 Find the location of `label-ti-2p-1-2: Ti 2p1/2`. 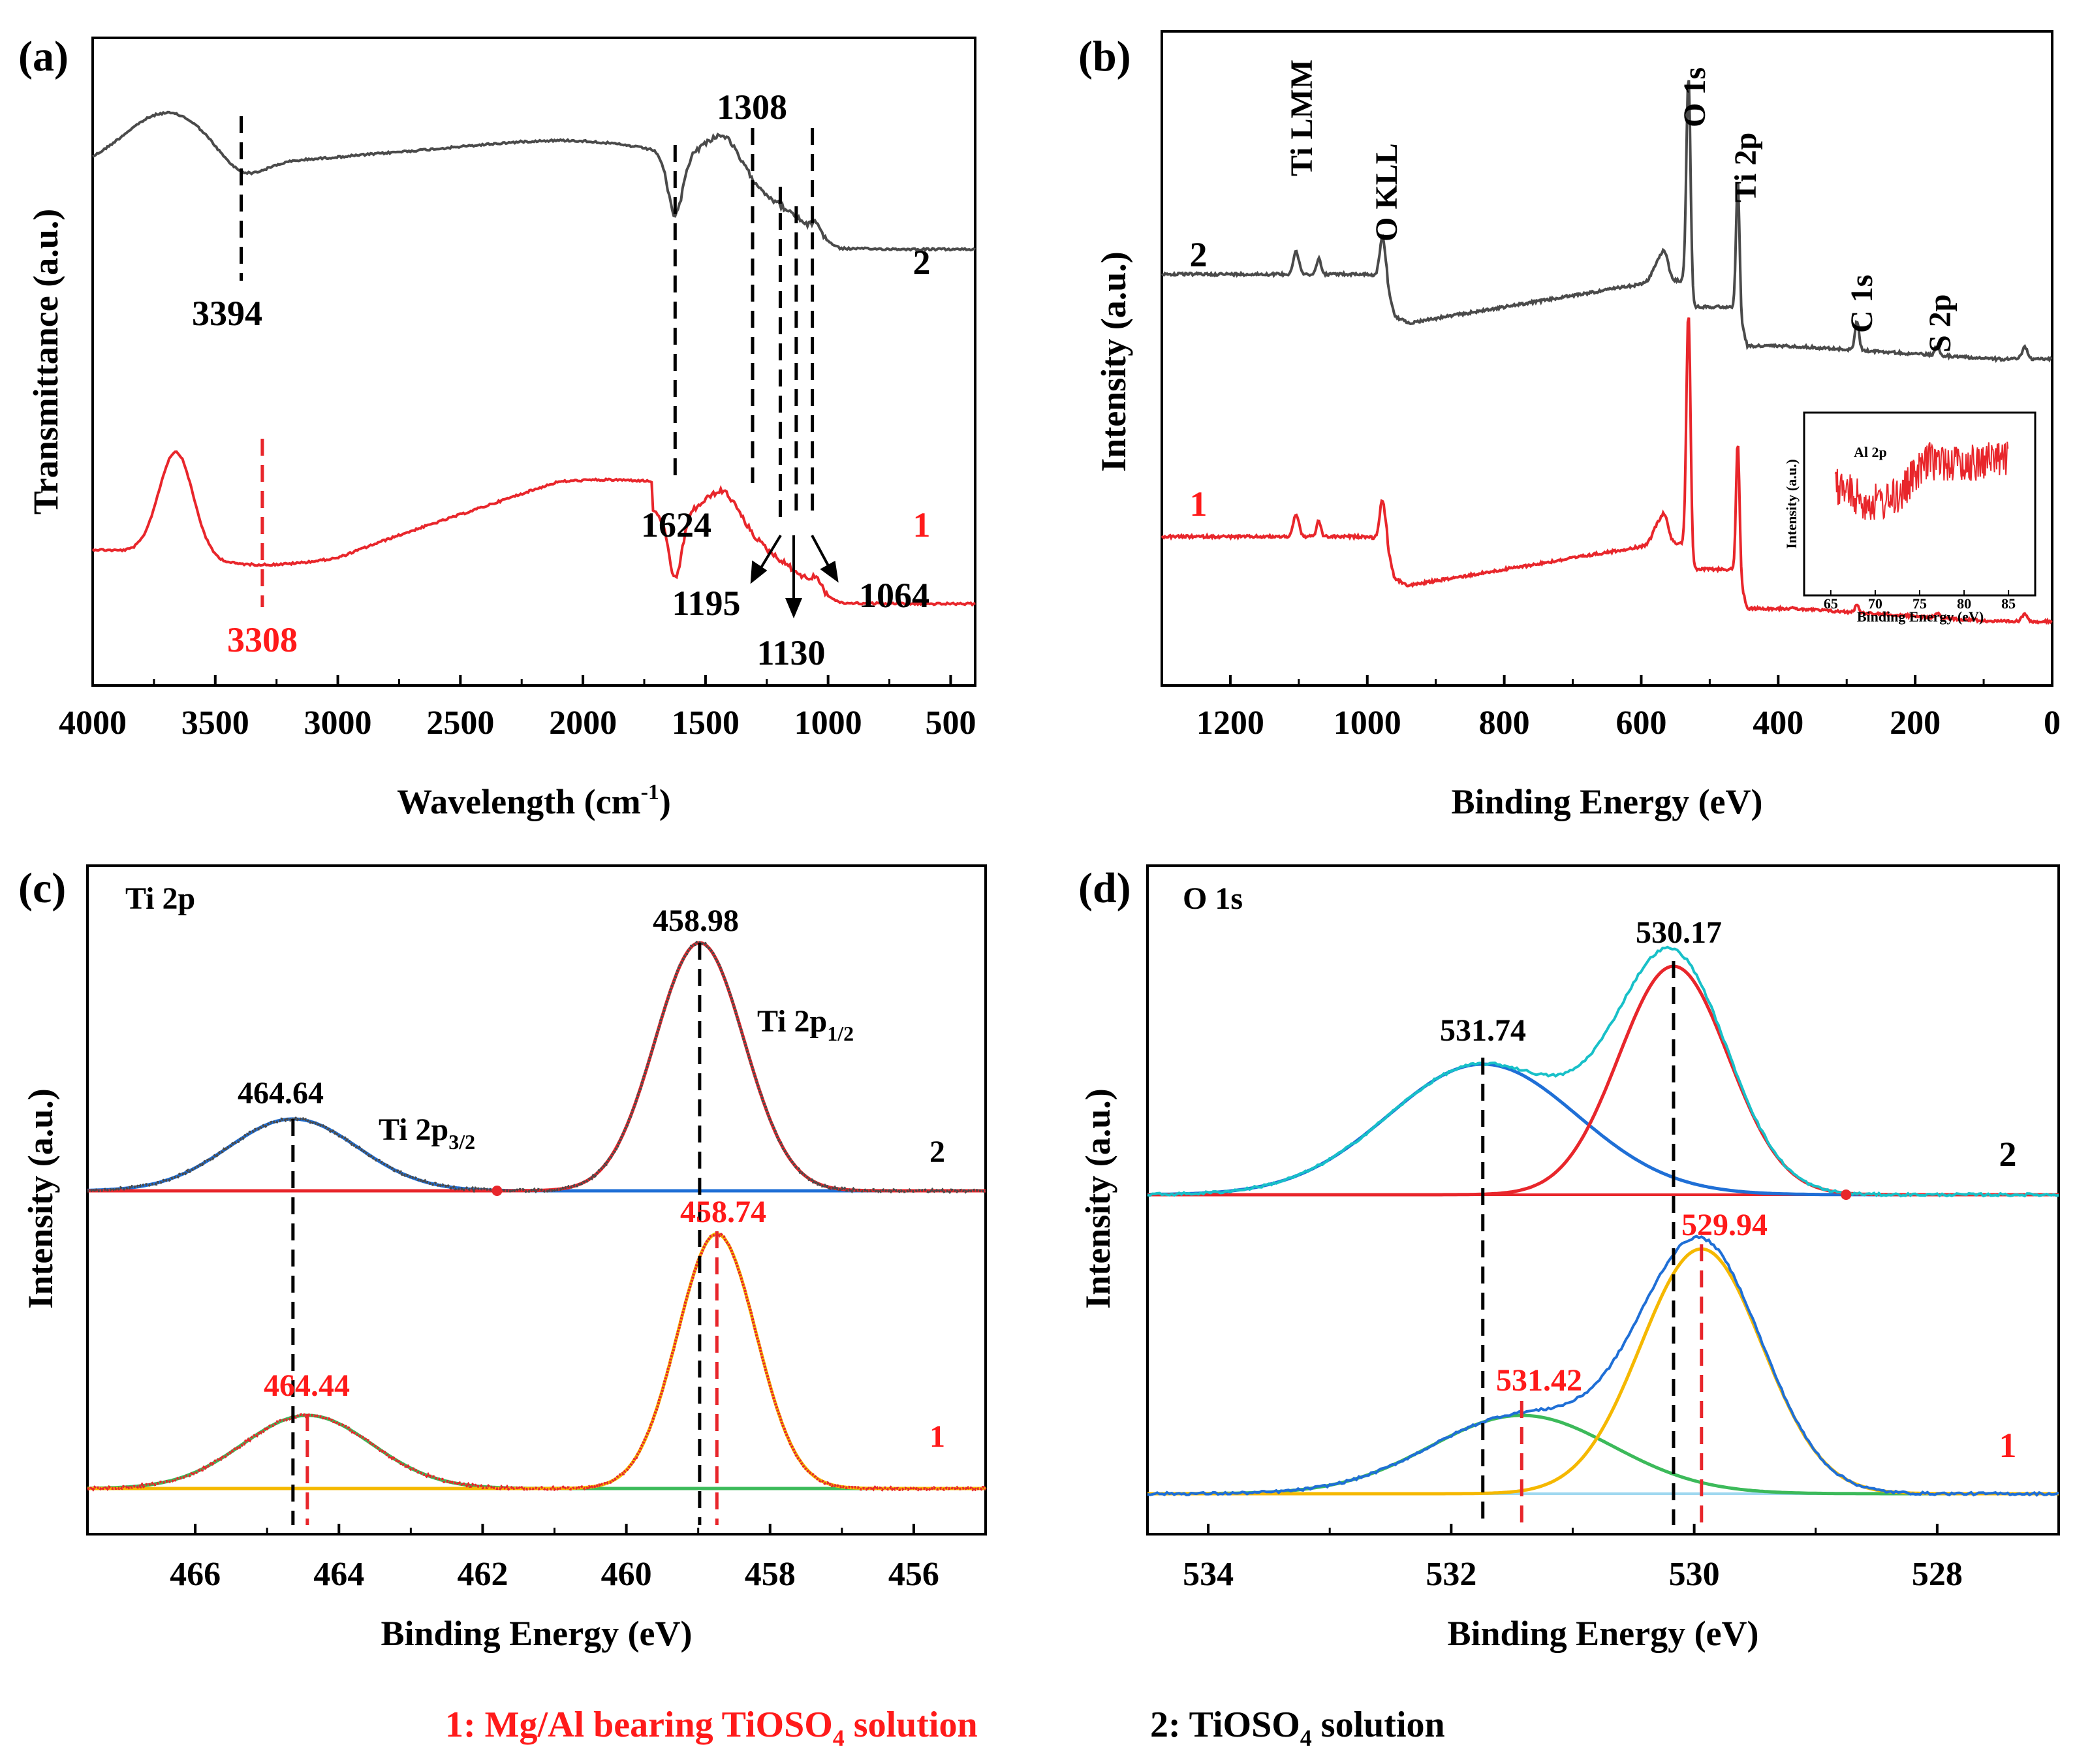

label-ti-2p-1-2: Ti 2p1/2 is located at coordinates (805, 1024).